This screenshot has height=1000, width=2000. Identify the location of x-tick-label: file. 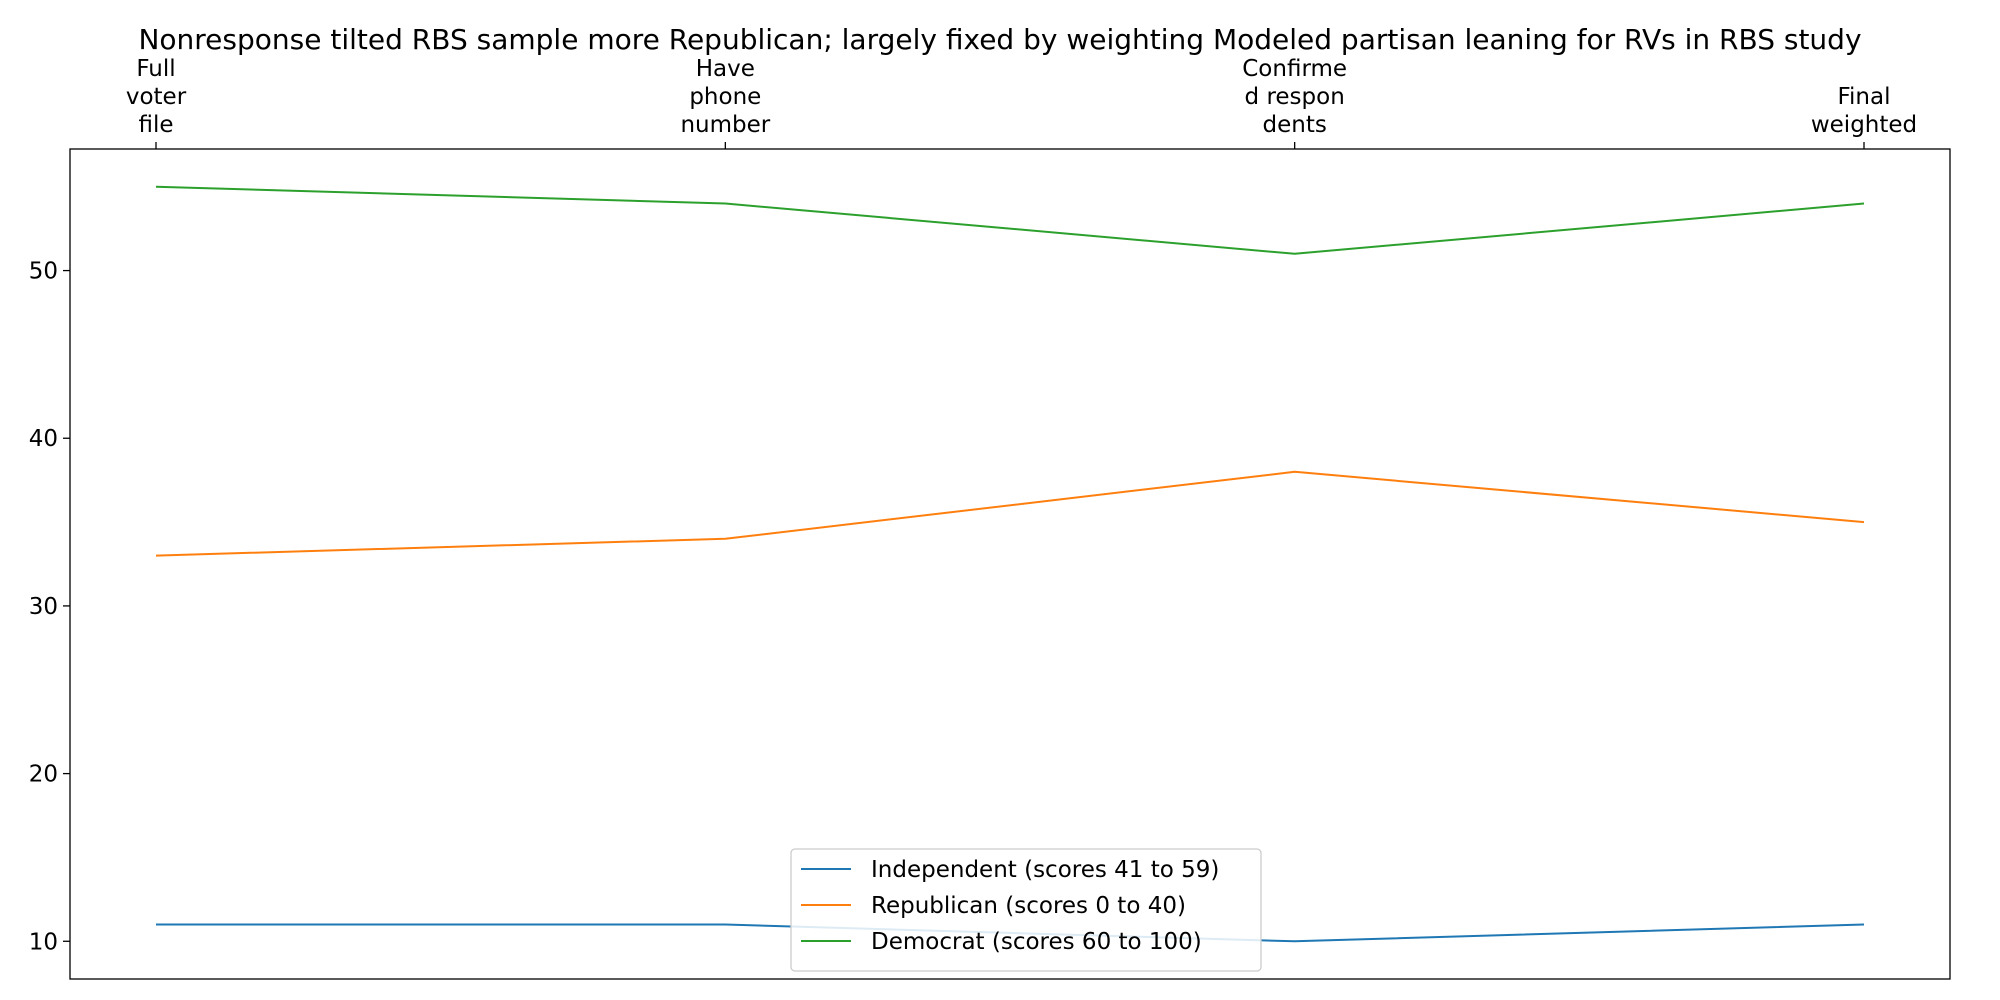
(155, 125).